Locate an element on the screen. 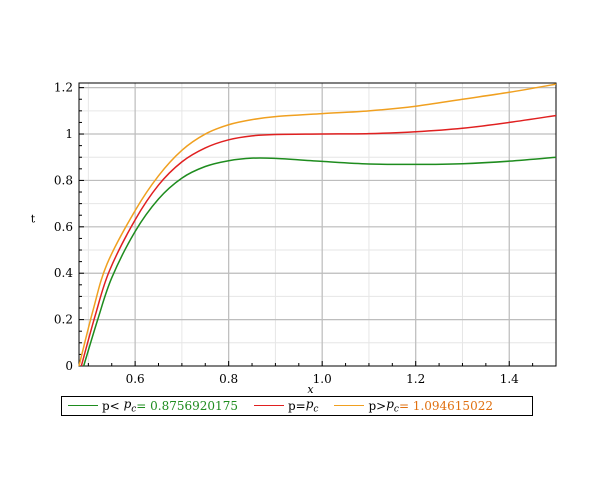 The height and width of the screenshot is (491, 599). y-tick-label: 0.2 is located at coordinates (63, 320).